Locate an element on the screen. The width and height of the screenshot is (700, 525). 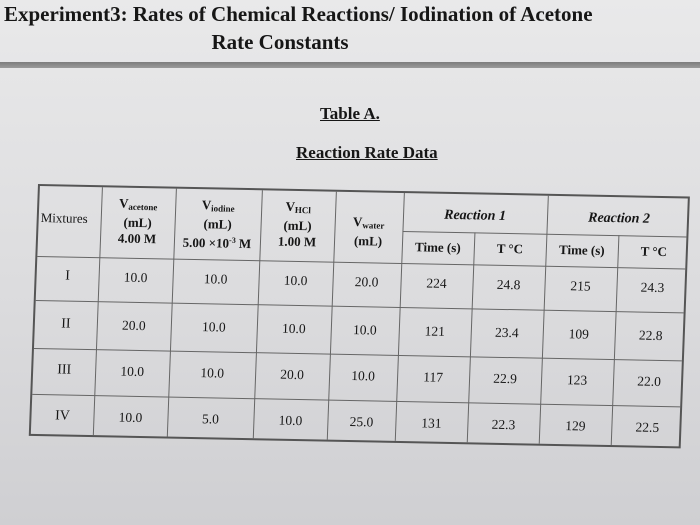
cell-mixture: II is located at coordinates (65, 324).